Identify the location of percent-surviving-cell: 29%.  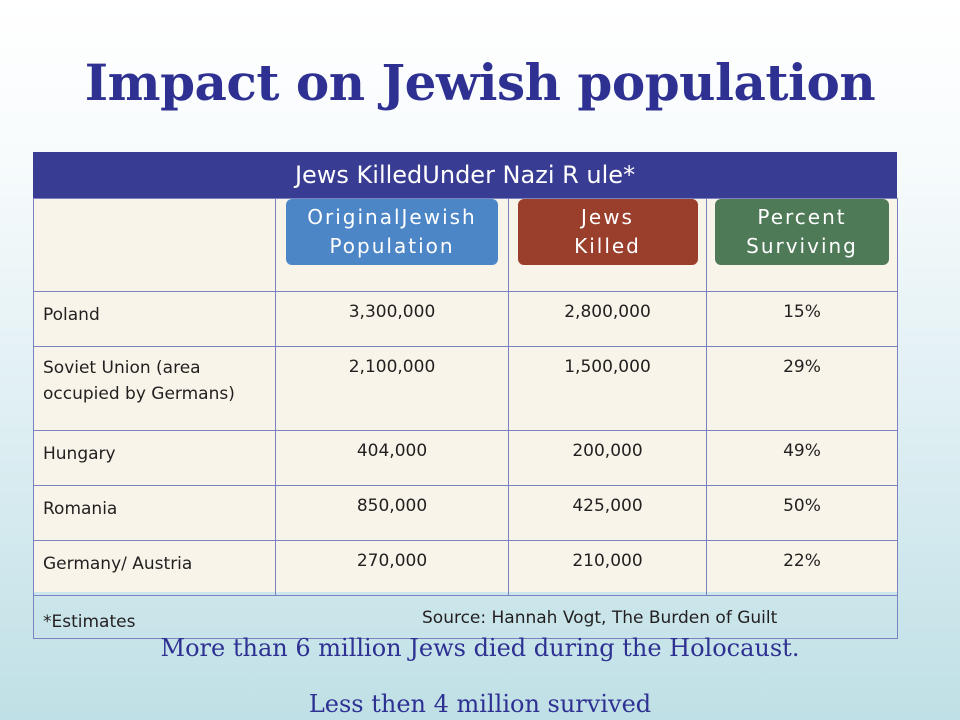
(802, 388).